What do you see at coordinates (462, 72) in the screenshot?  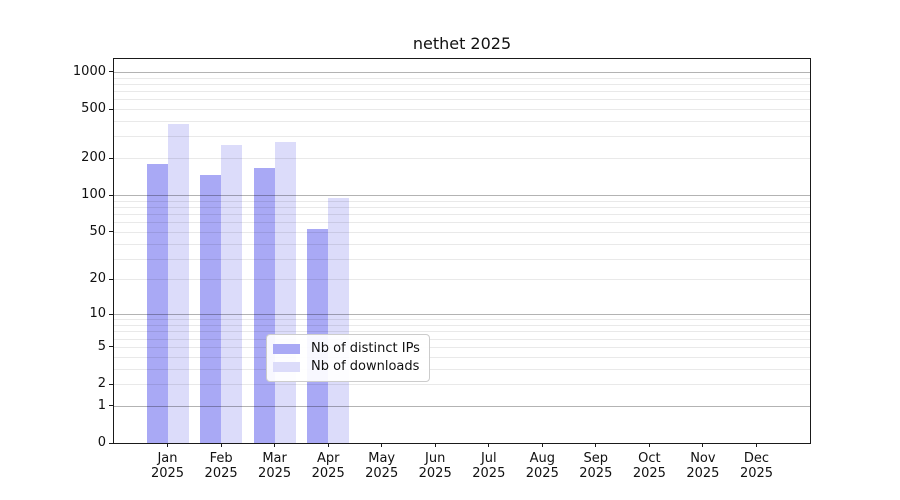 I see `y-gridline-major` at bounding box center [462, 72].